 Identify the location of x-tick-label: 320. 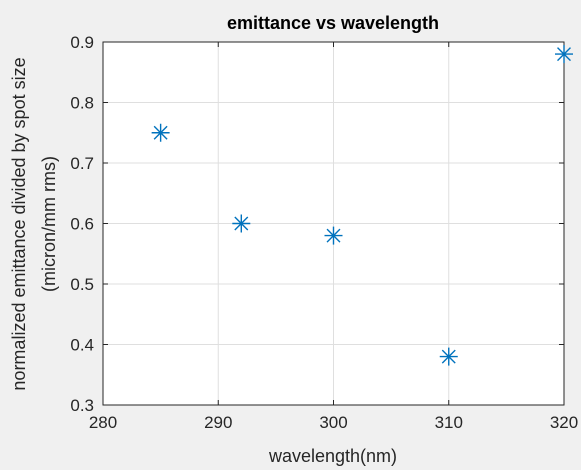
(564, 422).